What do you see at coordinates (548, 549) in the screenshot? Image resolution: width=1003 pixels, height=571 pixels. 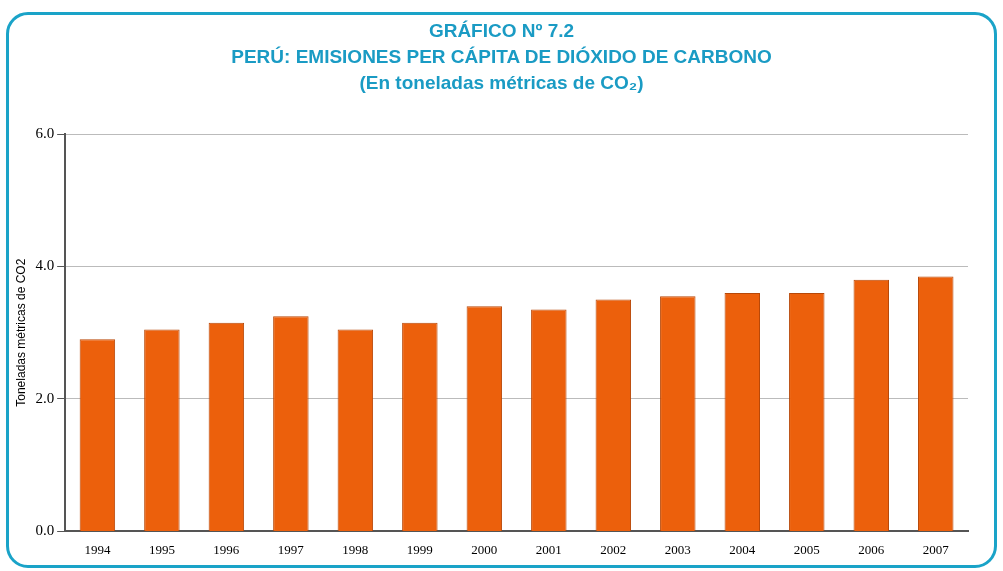 I see `x-tick-label: 2001` at bounding box center [548, 549].